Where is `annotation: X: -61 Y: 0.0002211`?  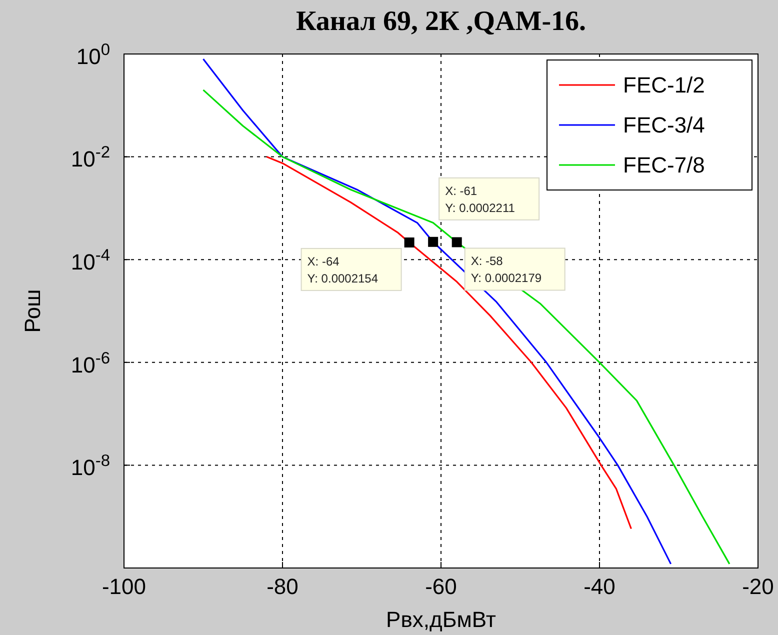 annotation: X: -61 Y: 0.0002211 is located at coordinates (480, 199).